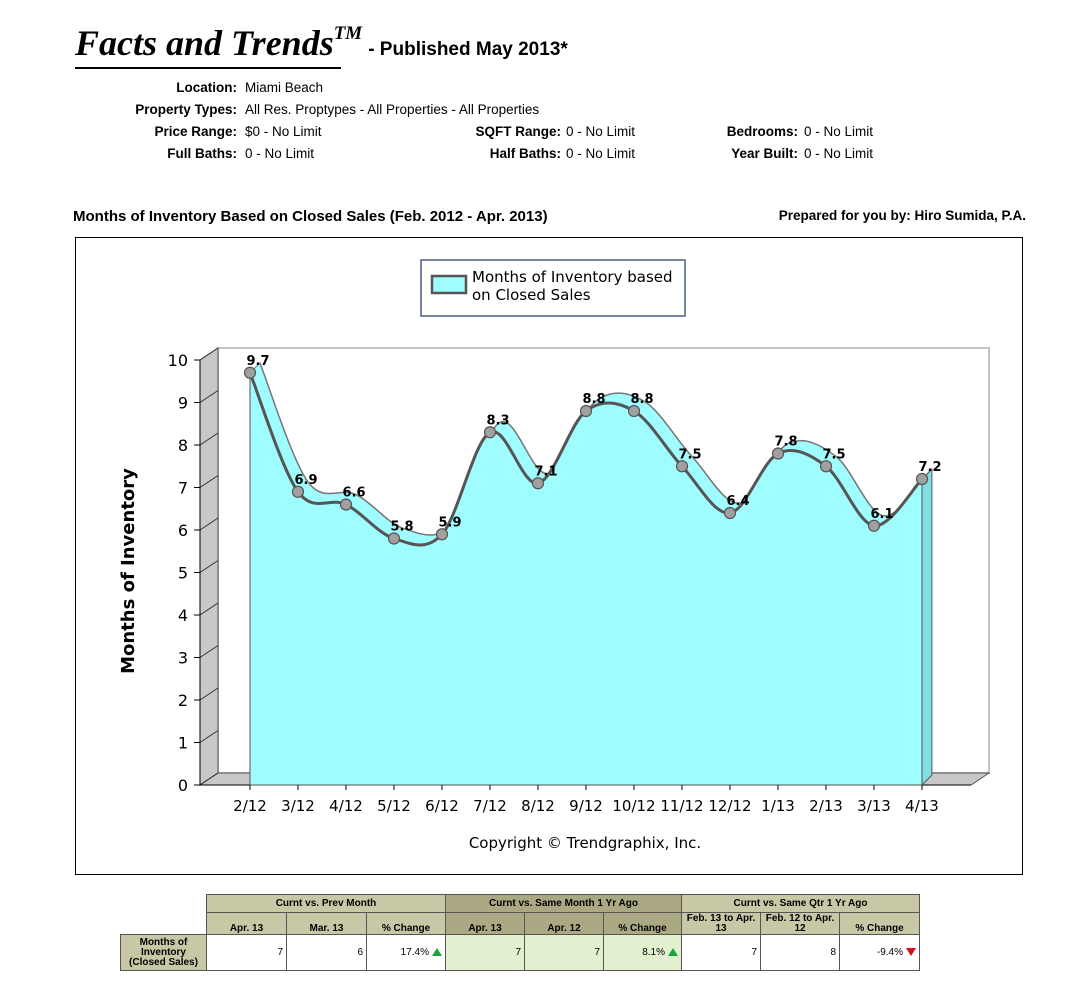  I want to click on x-tick-label: 3/13, so click(874, 806).